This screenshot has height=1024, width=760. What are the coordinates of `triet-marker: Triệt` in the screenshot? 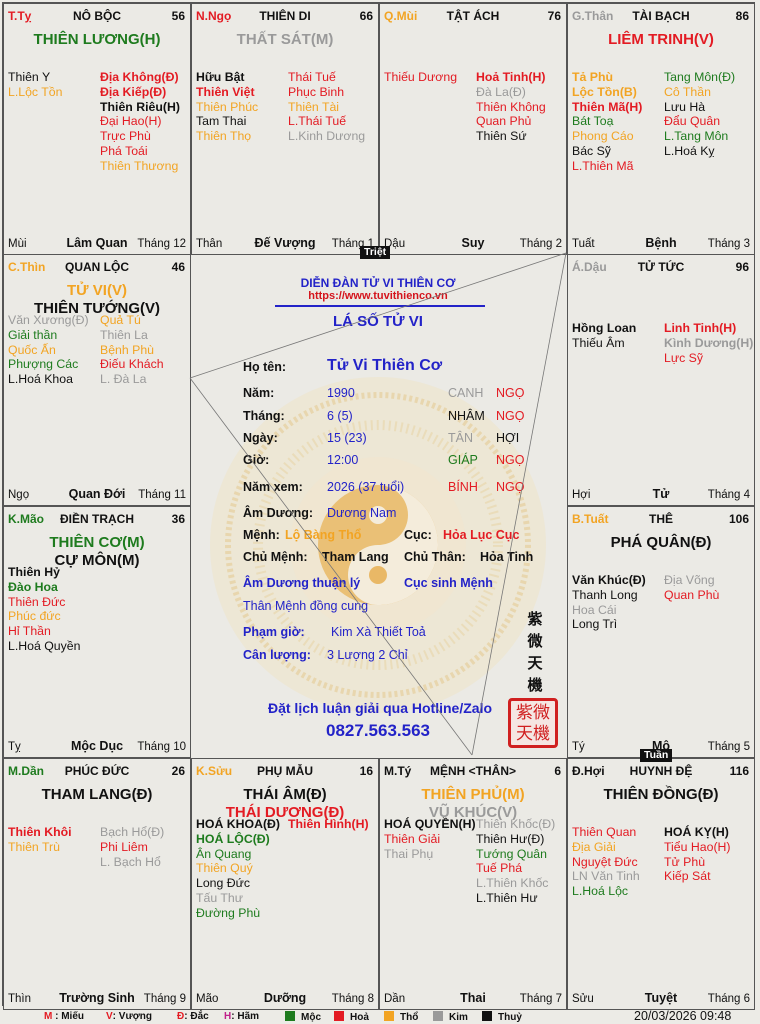 It's located at (375, 252).